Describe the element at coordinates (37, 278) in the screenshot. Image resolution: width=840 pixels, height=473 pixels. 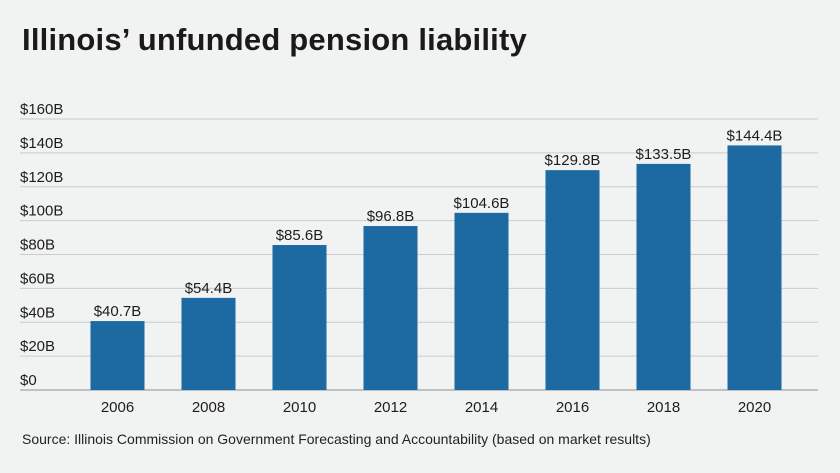
I see `y-tick-label: $60B` at that location.